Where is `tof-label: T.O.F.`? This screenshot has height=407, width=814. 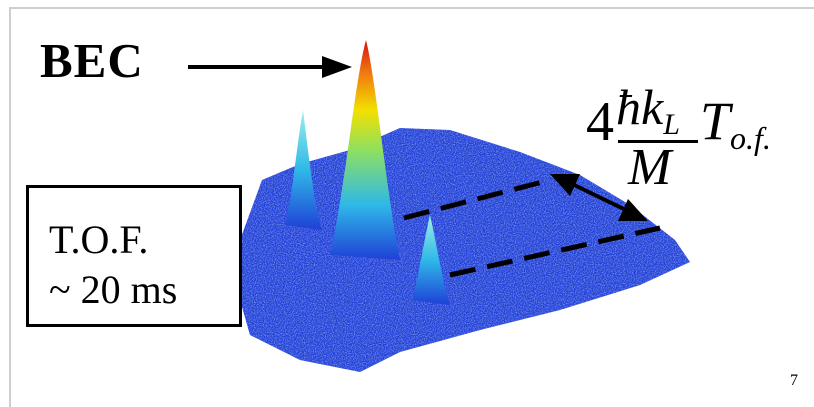
tof-label: T.O.F. is located at coordinates (99, 239).